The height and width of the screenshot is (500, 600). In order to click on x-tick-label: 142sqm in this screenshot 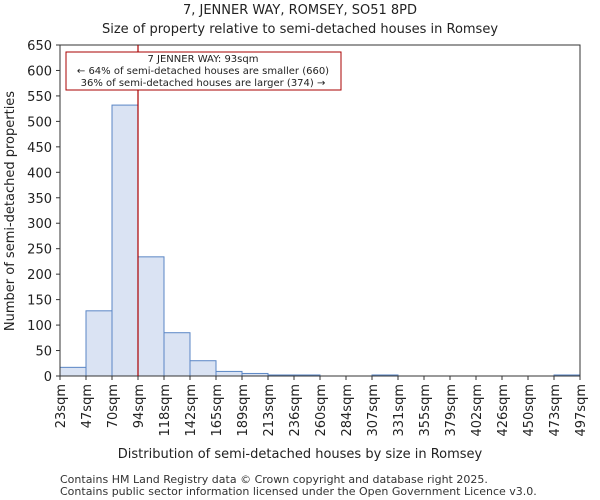, I will do `click(191, 410)`.